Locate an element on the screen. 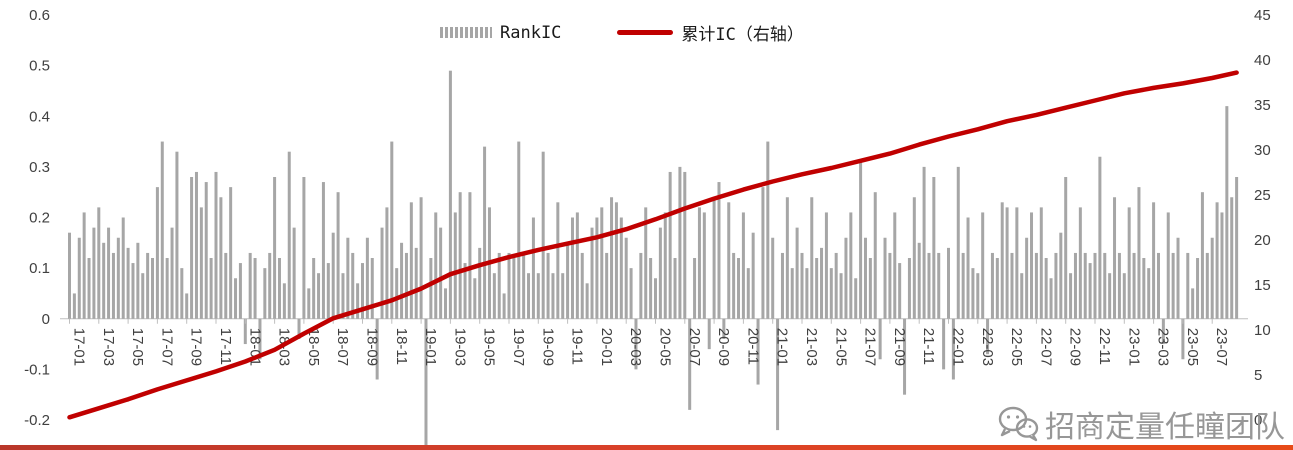 The height and width of the screenshot is (450, 1293). left-axis-tick-label: 0.3 is located at coordinates (39, 167).